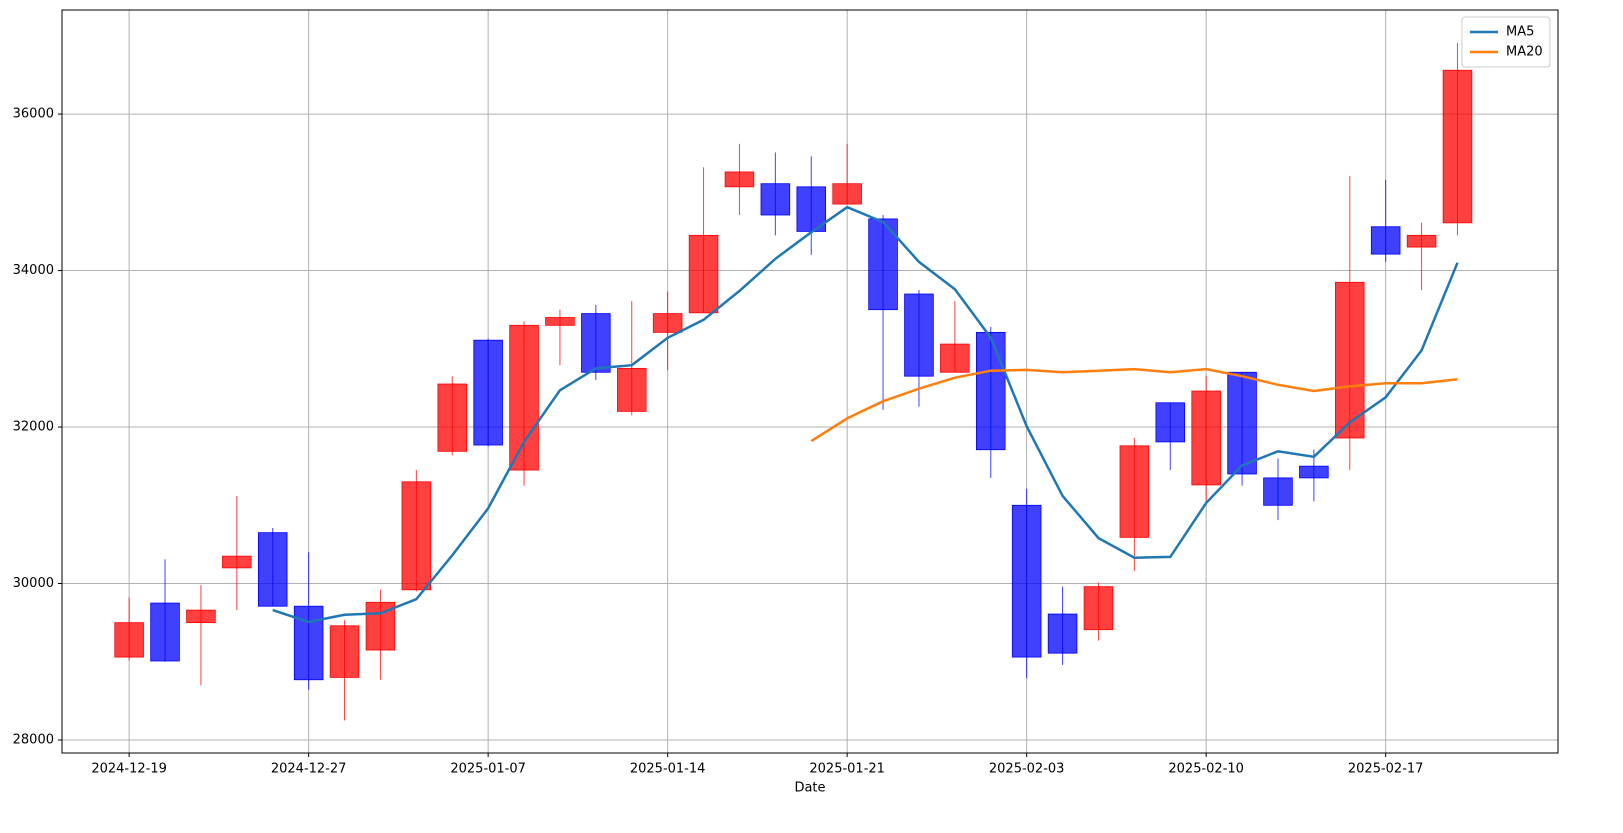 This screenshot has width=1623, height=833. What do you see at coordinates (33, 583) in the screenshot?
I see `y-tick-label: 30000` at bounding box center [33, 583].